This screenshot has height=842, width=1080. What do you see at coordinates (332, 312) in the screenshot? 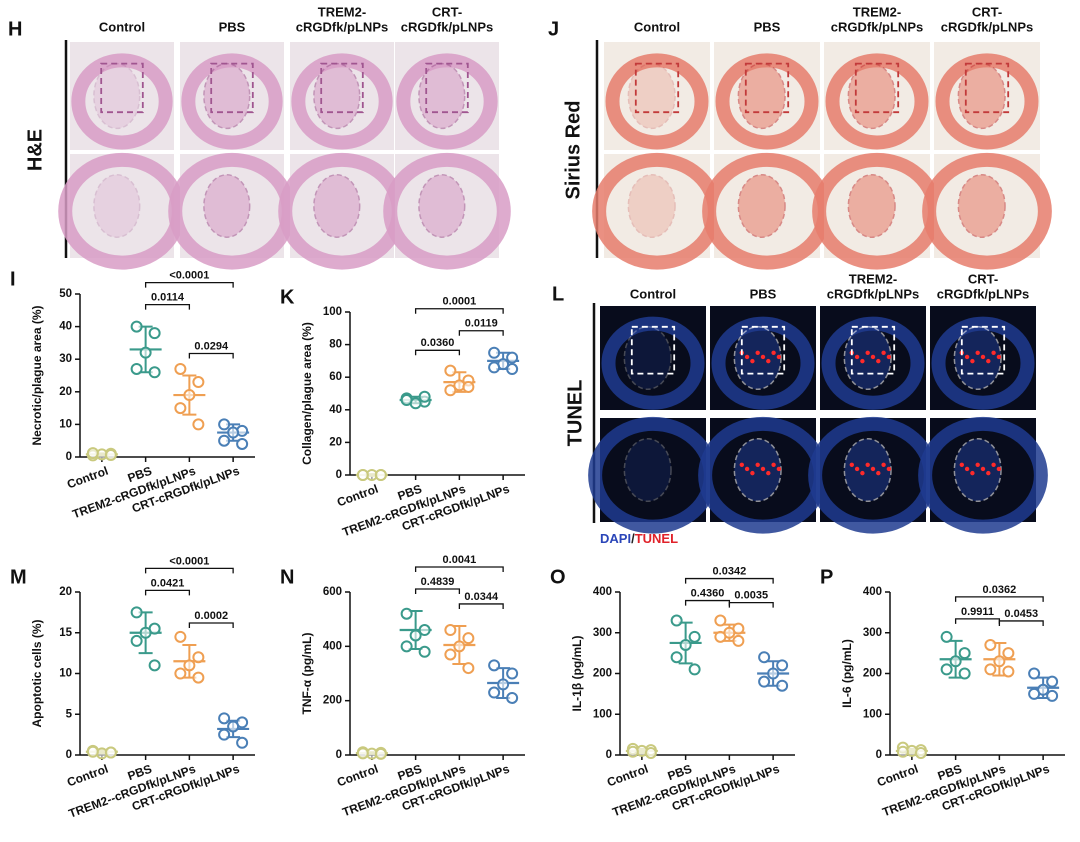
I see `y-tick-label: 100` at bounding box center [332, 312].